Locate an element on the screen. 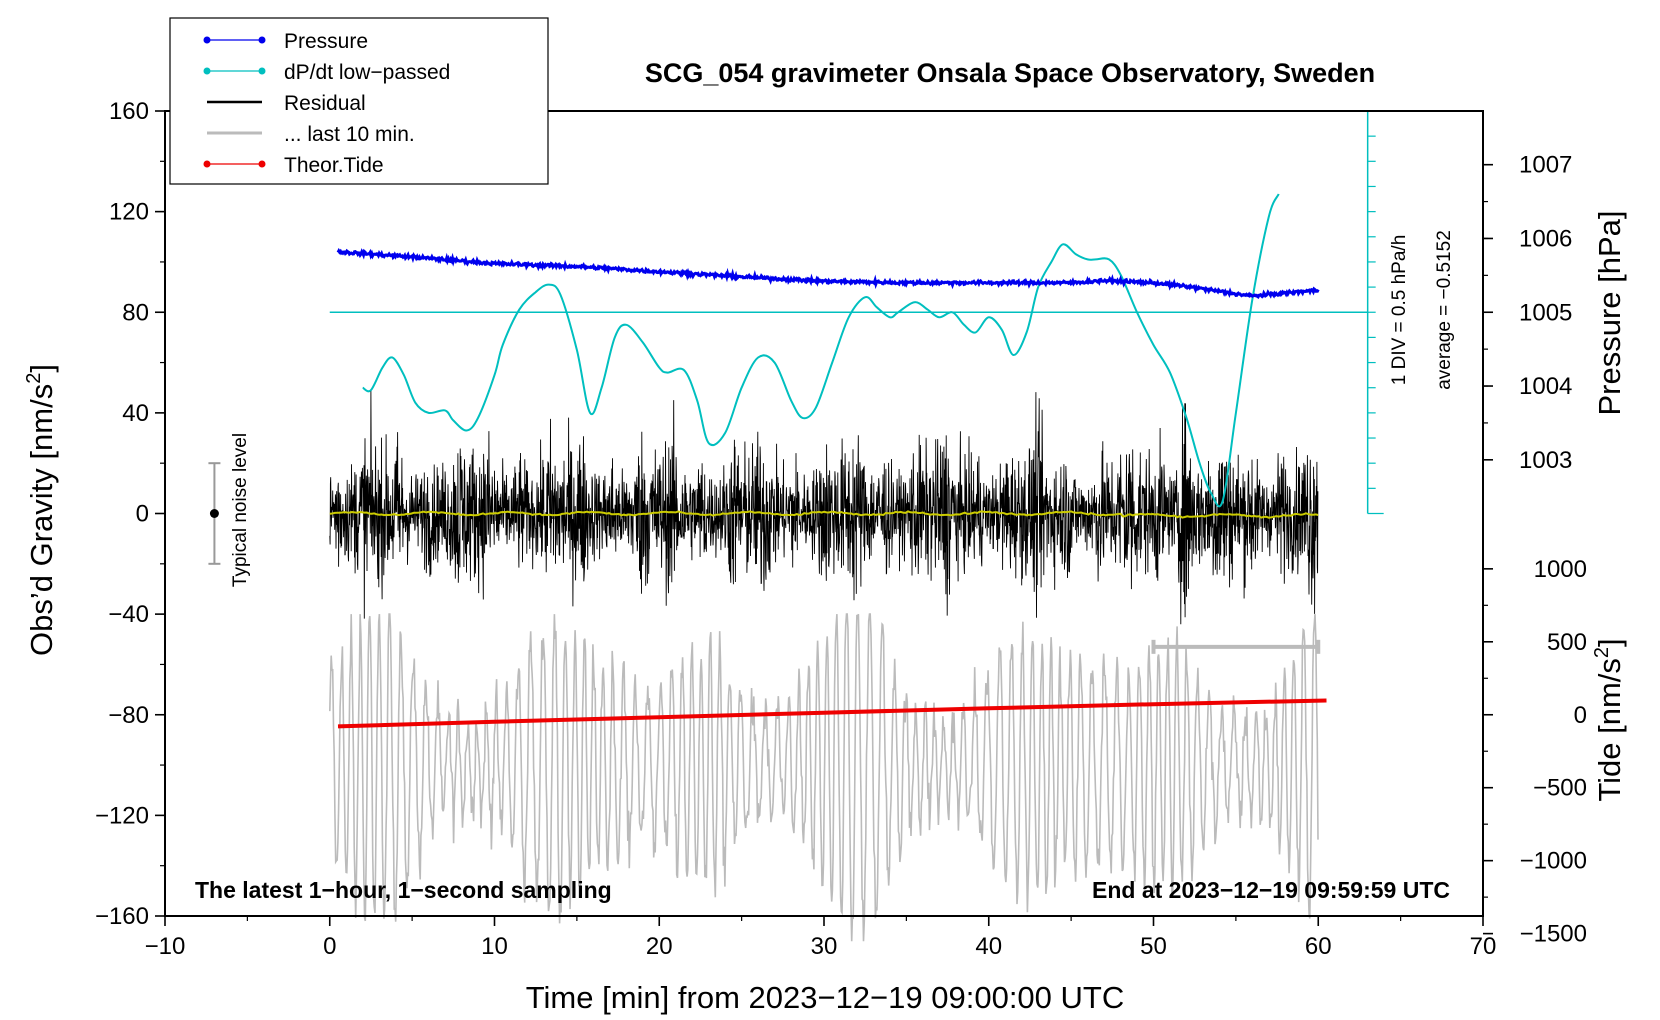 This screenshot has height=1020, width=1660. y-tick-label: −80 is located at coordinates (128, 715).